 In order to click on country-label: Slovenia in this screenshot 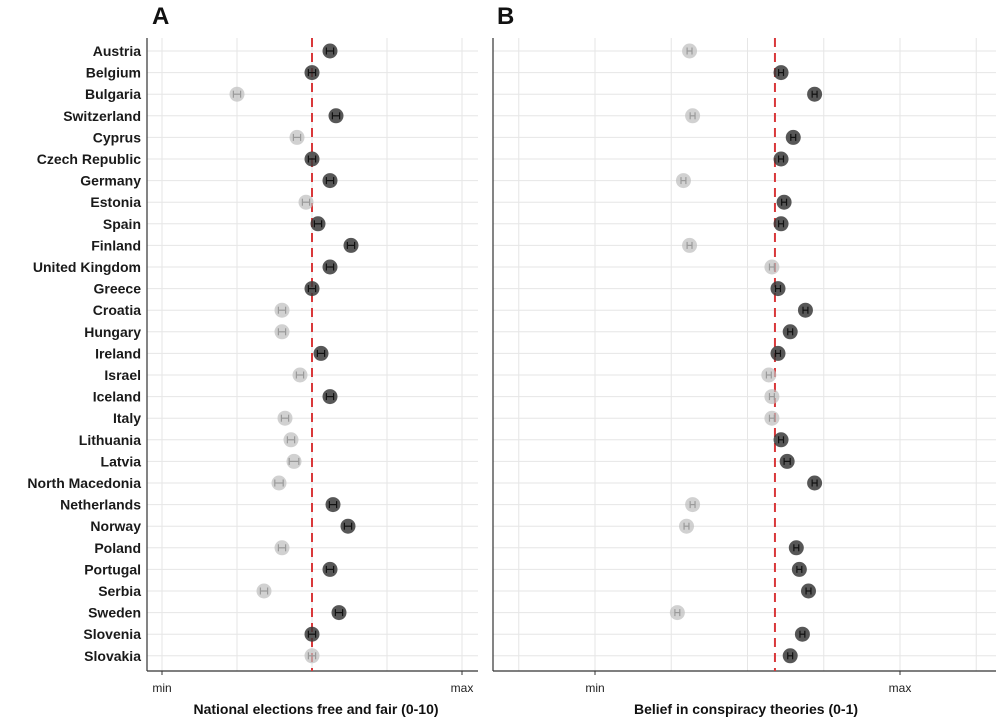, I will do `click(112, 634)`.